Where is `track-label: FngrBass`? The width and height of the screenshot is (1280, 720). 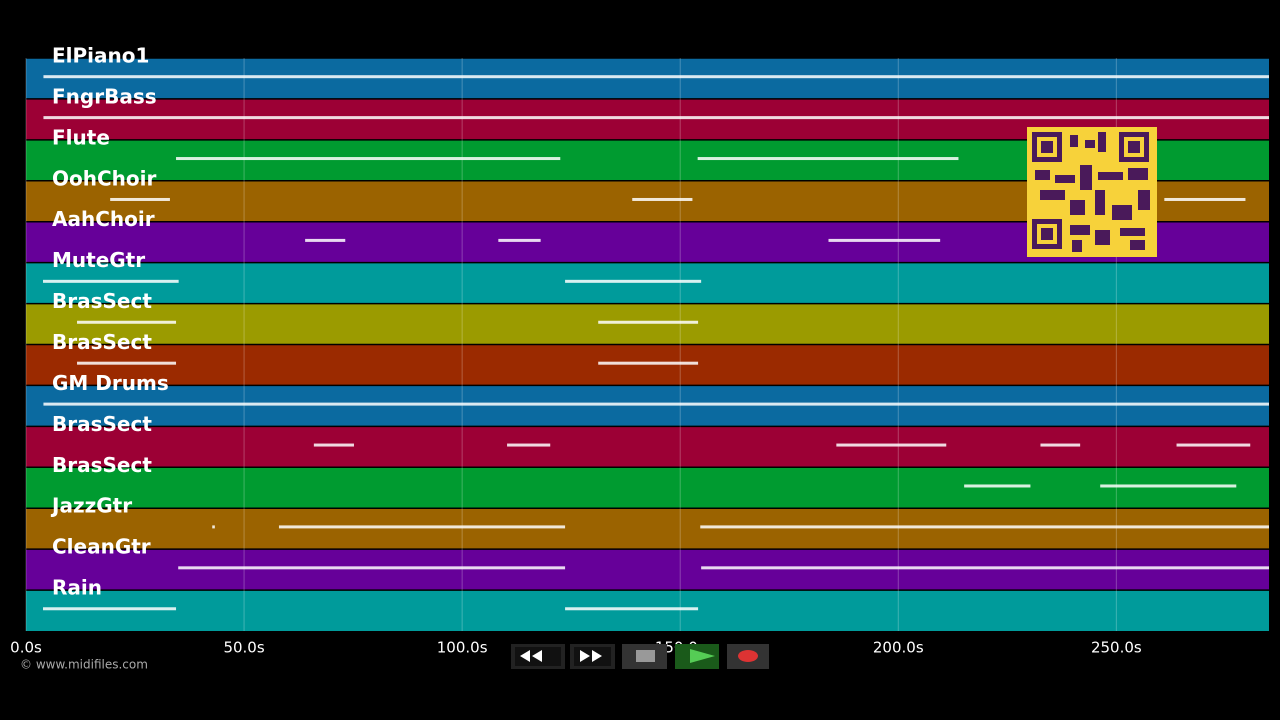
track-label: FngrBass is located at coordinates (104, 96).